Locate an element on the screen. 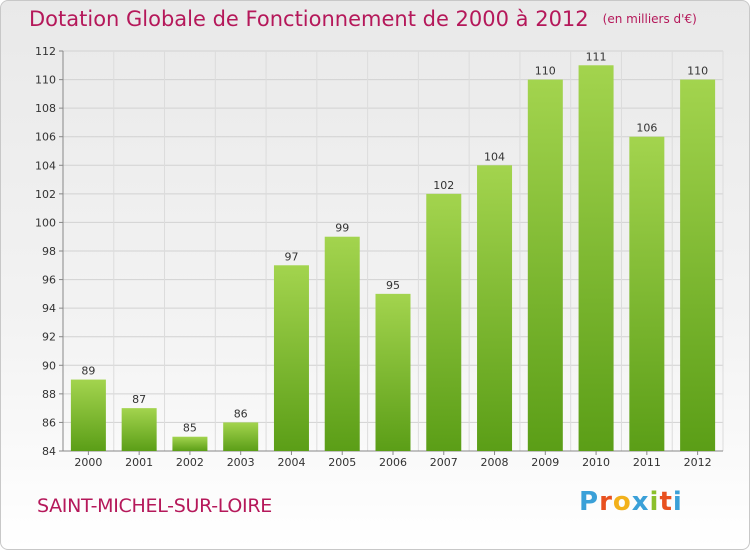 The width and height of the screenshot is (750, 550). y-tick-label: 98 is located at coordinates (49, 251).